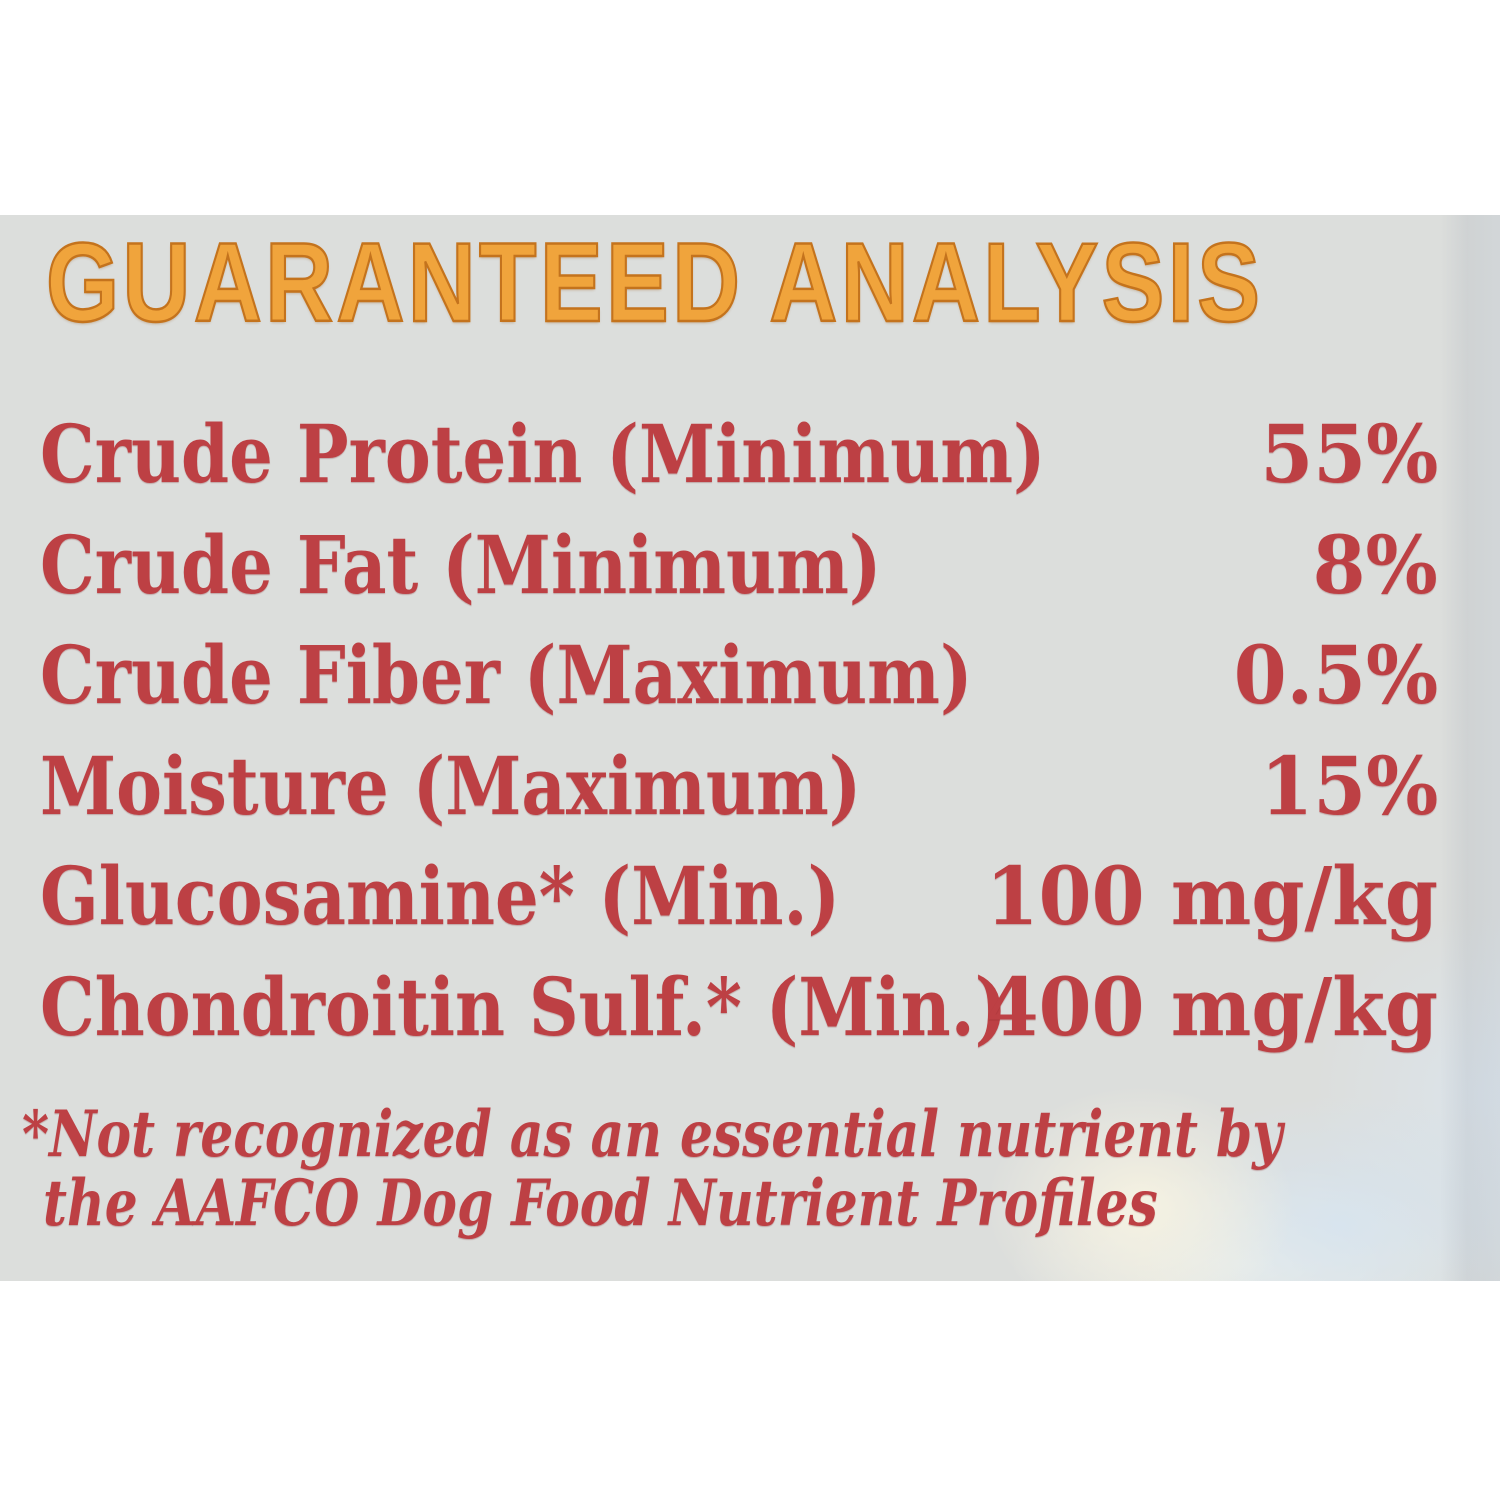  I want to click on nutrient-value: 15%, so click(1349, 785).